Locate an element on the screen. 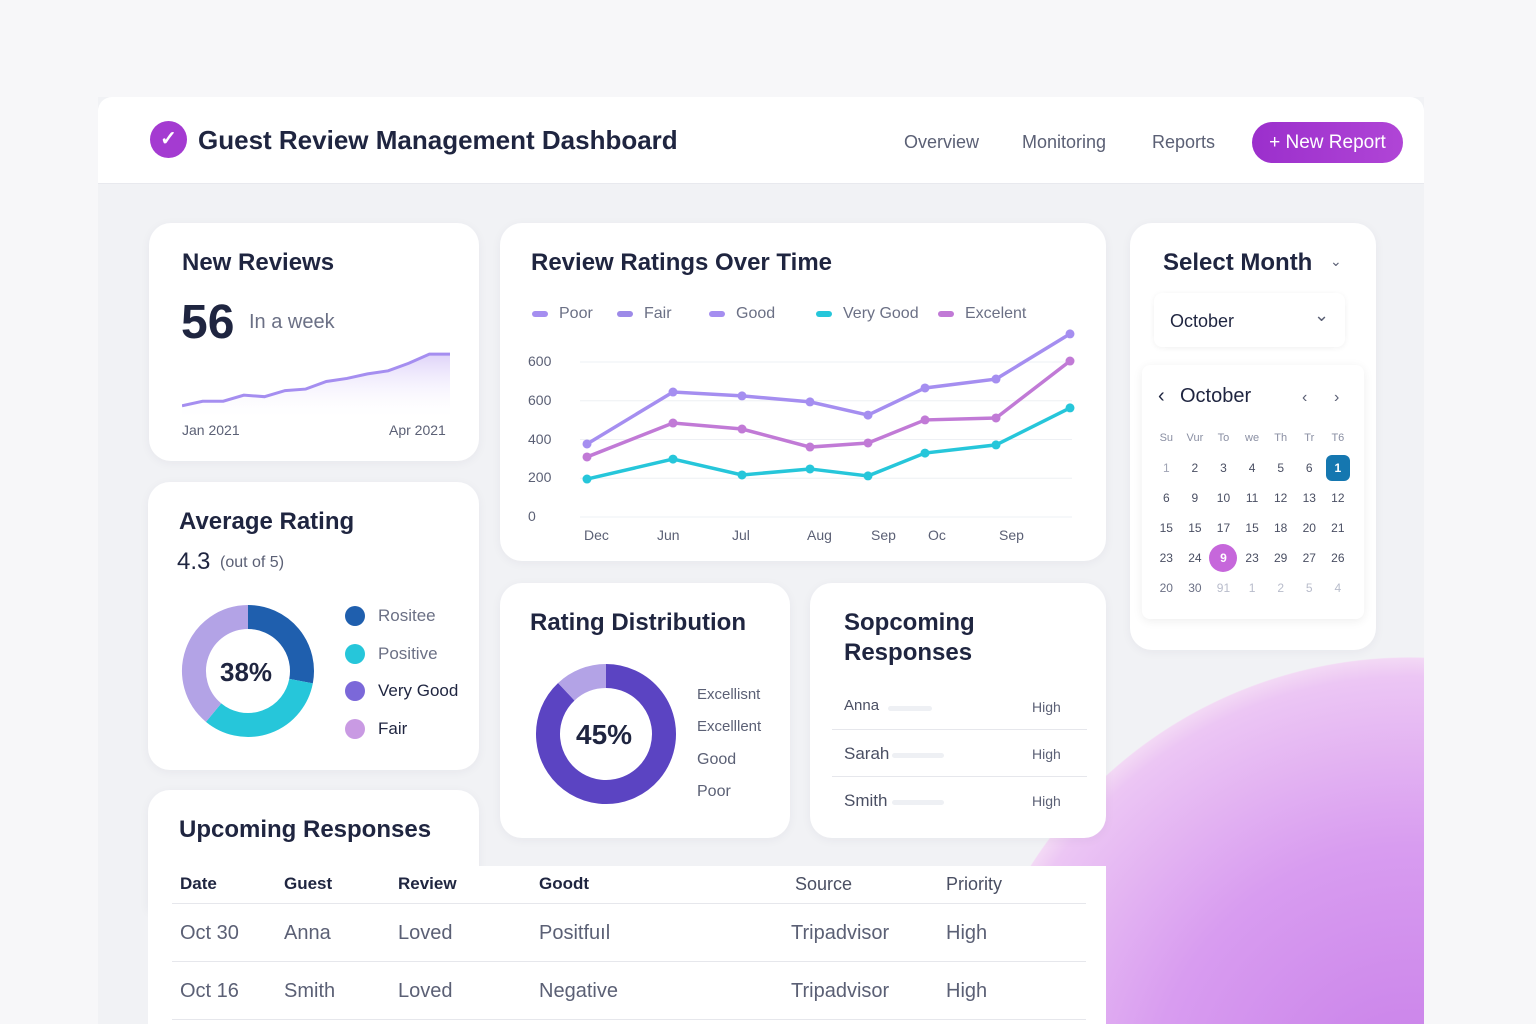 The image size is (1536, 1024). calendar-day: 26 is located at coordinates (1338, 558).